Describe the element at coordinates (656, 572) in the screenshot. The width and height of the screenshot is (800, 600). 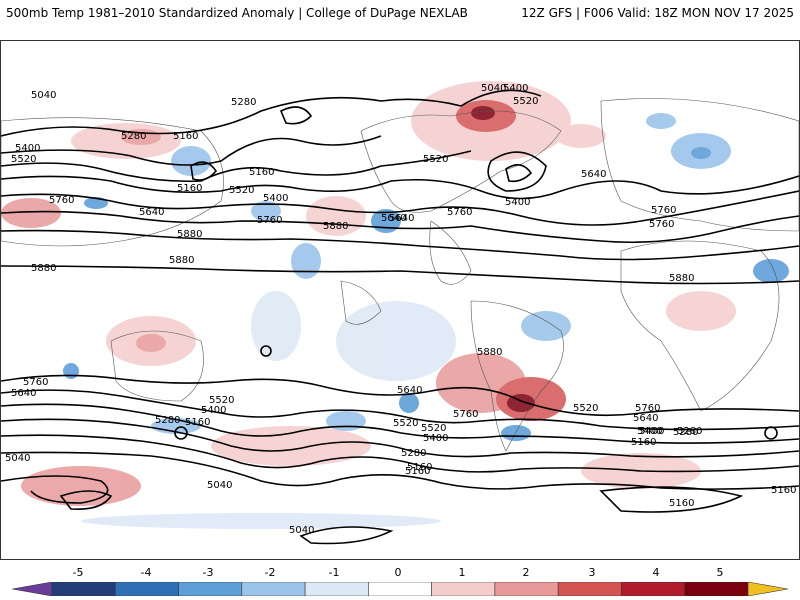
I see `legend-tick: 4` at that location.